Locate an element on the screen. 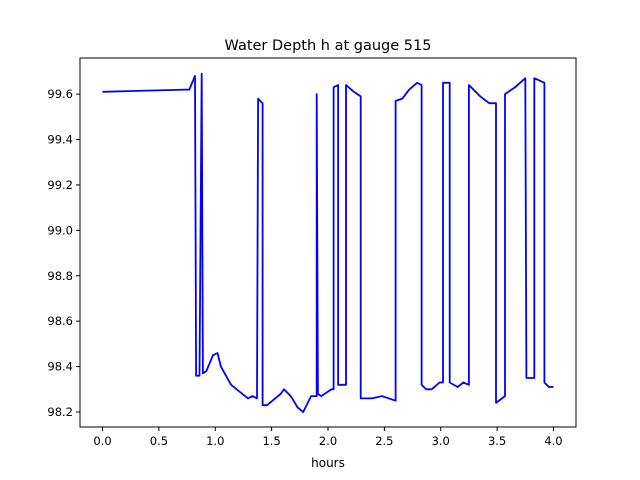 Image resolution: width=640 pixels, height=480 pixels. y-tick-label: 99.0 is located at coordinates (60, 230).